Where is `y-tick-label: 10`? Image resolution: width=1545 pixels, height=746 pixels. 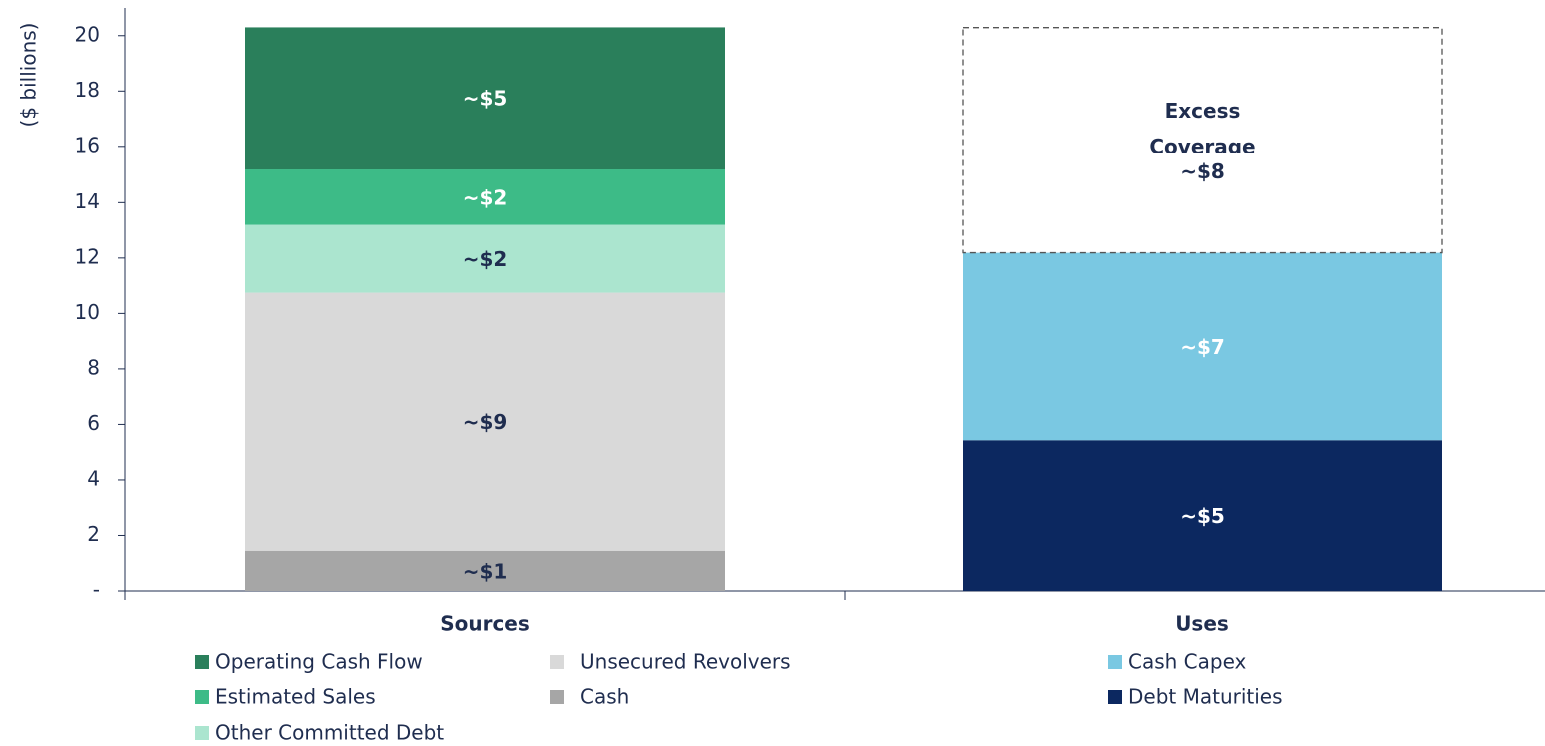 y-tick-label: 10 is located at coordinates (87, 312).